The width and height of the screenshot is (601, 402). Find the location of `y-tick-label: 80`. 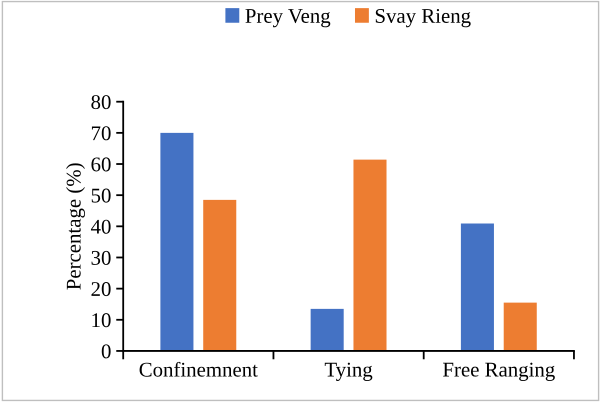

y-tick-label: 80 is located at coordinates (101, 102).